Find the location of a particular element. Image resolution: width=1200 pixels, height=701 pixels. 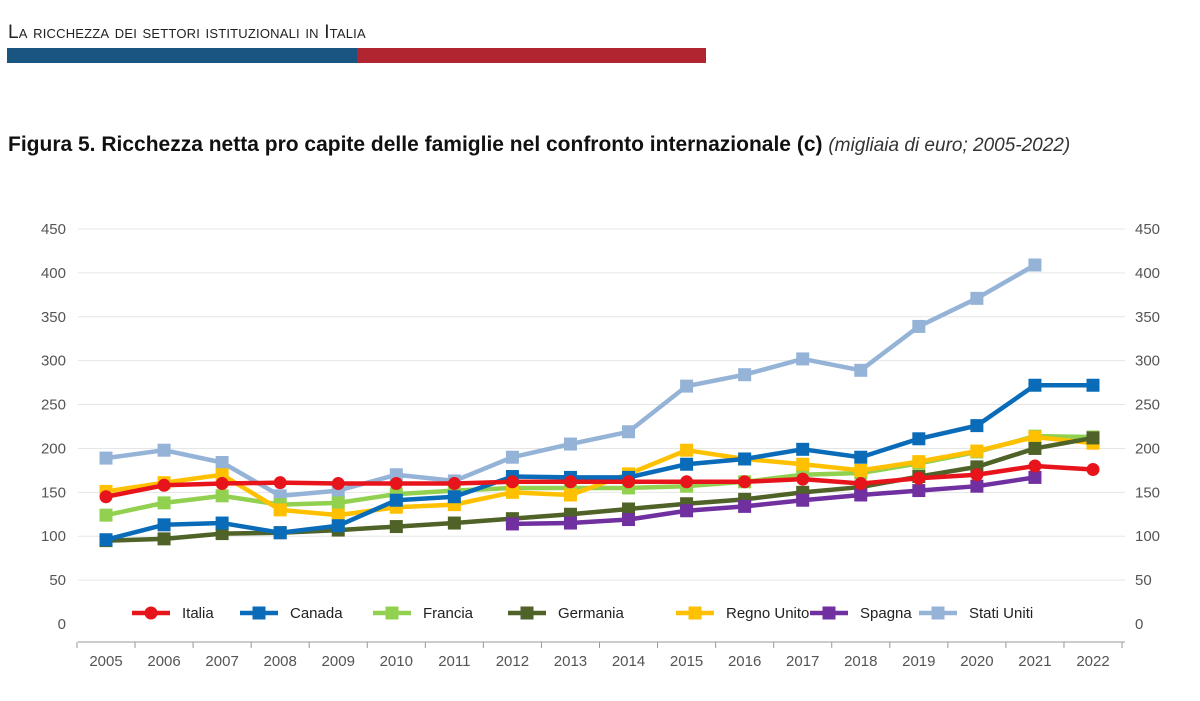

series-line-regno-unito is located at coordinates (599, 476).